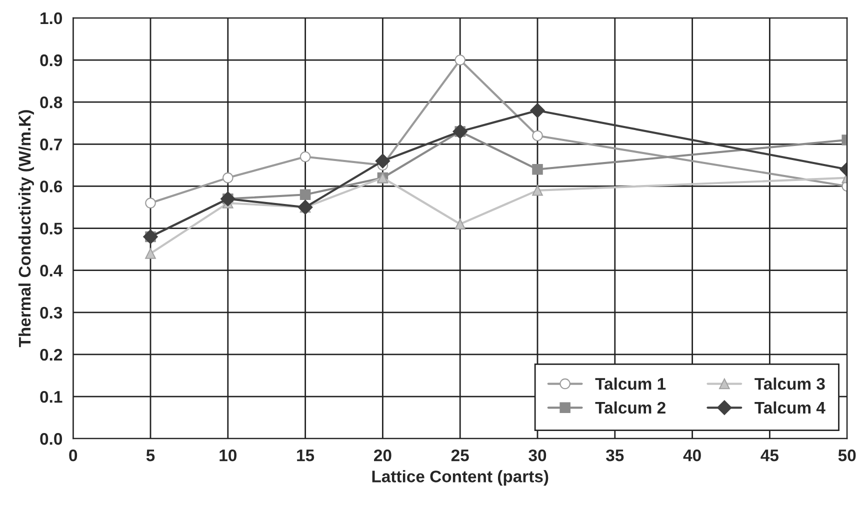  Describe the element at coordinates (51, 60) in the screenshot. I see `y-tick-label: 0.9` at that location.